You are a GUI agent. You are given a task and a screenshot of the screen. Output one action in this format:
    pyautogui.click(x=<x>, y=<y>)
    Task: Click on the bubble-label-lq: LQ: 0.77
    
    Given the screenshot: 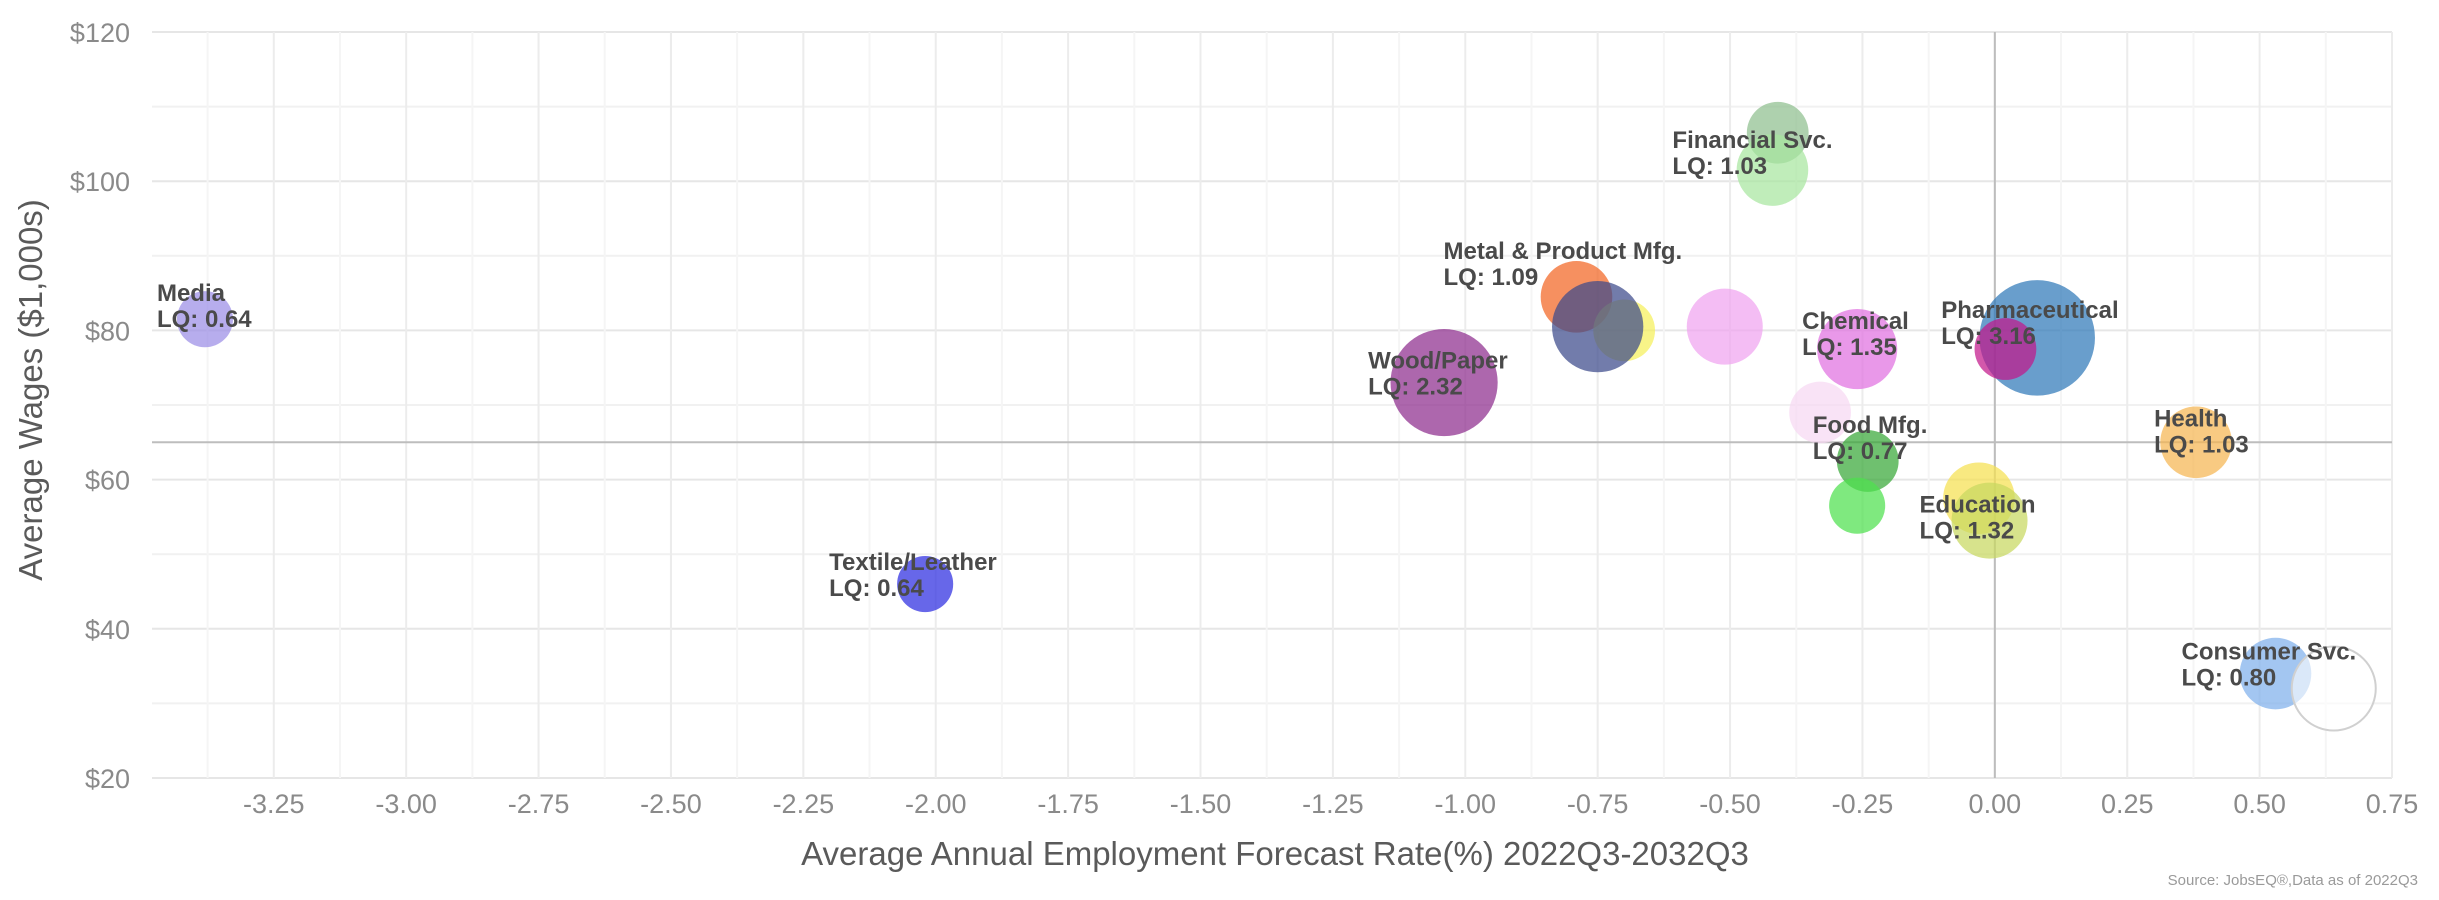 What is the action you would take?
    pyautogui.click(x=1860, y=451)
    